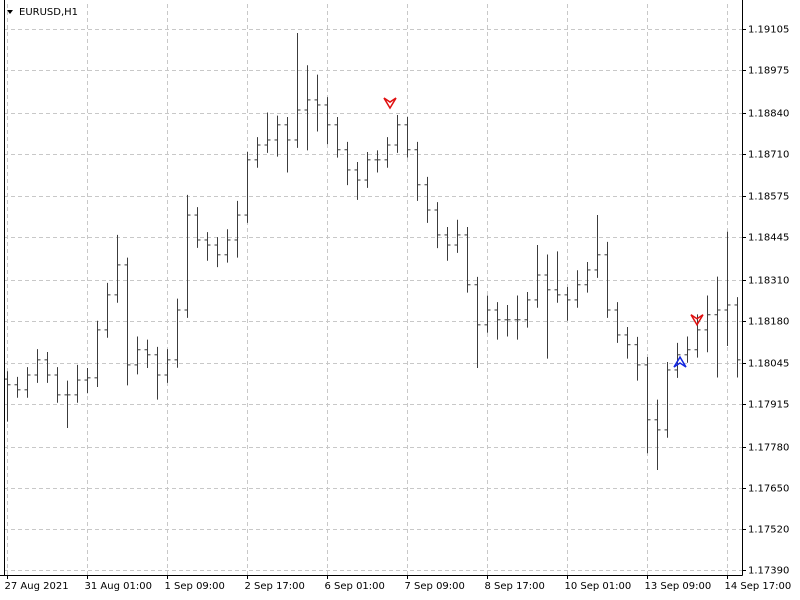  What do you see at coordinates (355, 586) in the screenshot?
I see `x-tick-label: 6 Sep 01:00` at bounding box center [355, 586].